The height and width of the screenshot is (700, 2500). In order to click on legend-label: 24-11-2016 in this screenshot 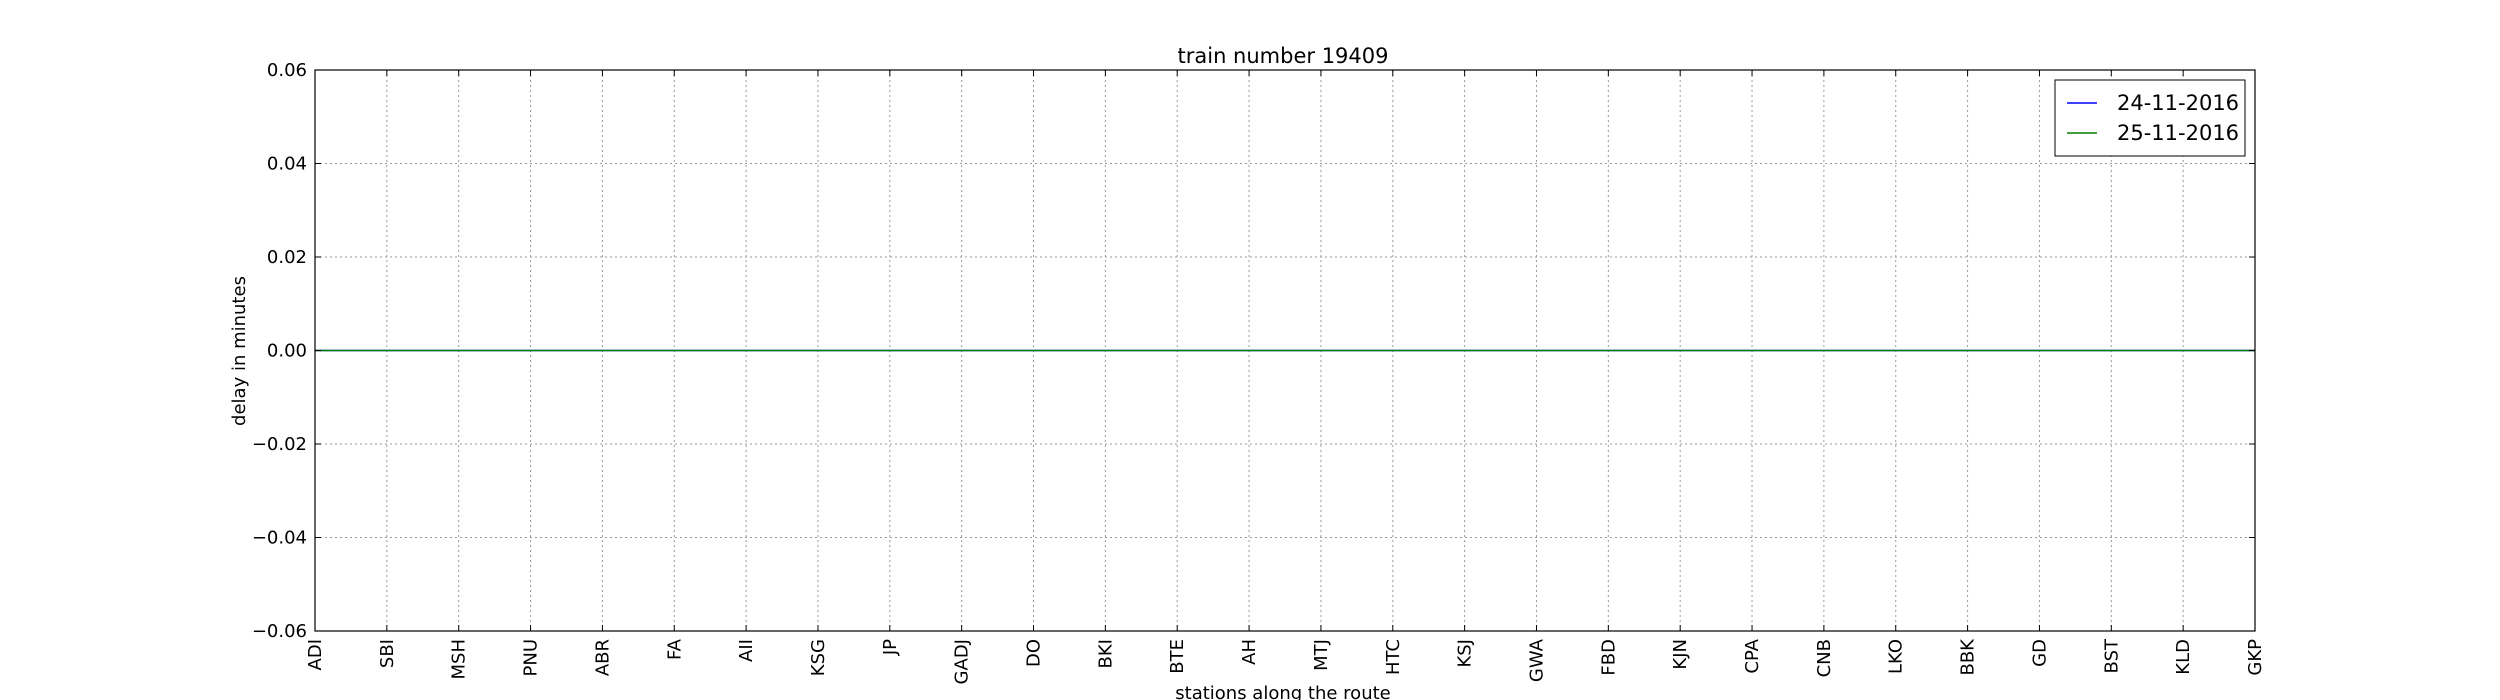, I will do `click(2178, 103)`.